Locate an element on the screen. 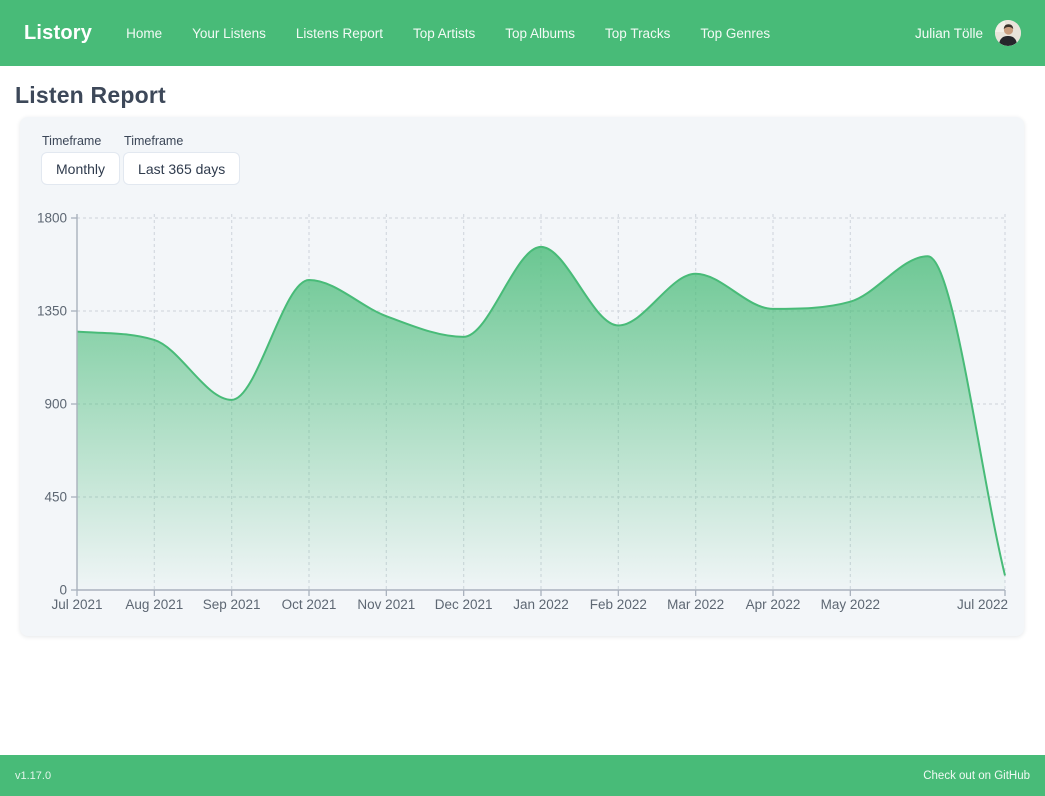 The image size is (1045, 796). timeframe-type-label: Timeframe is located at coordinates (72, 141).